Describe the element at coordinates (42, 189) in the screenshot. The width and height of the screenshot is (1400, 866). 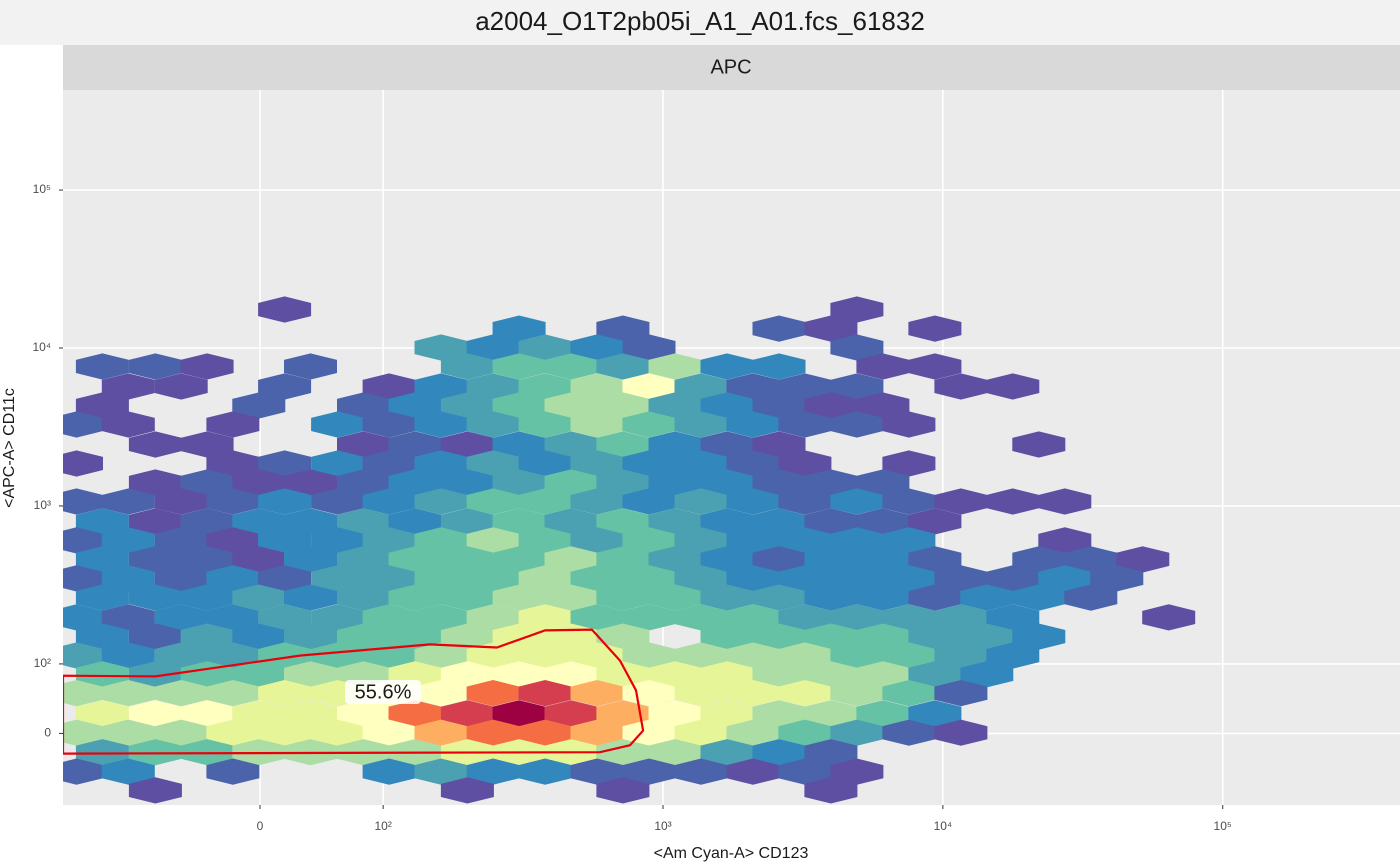
I see `y-tick-label: 10⁵` at that location.